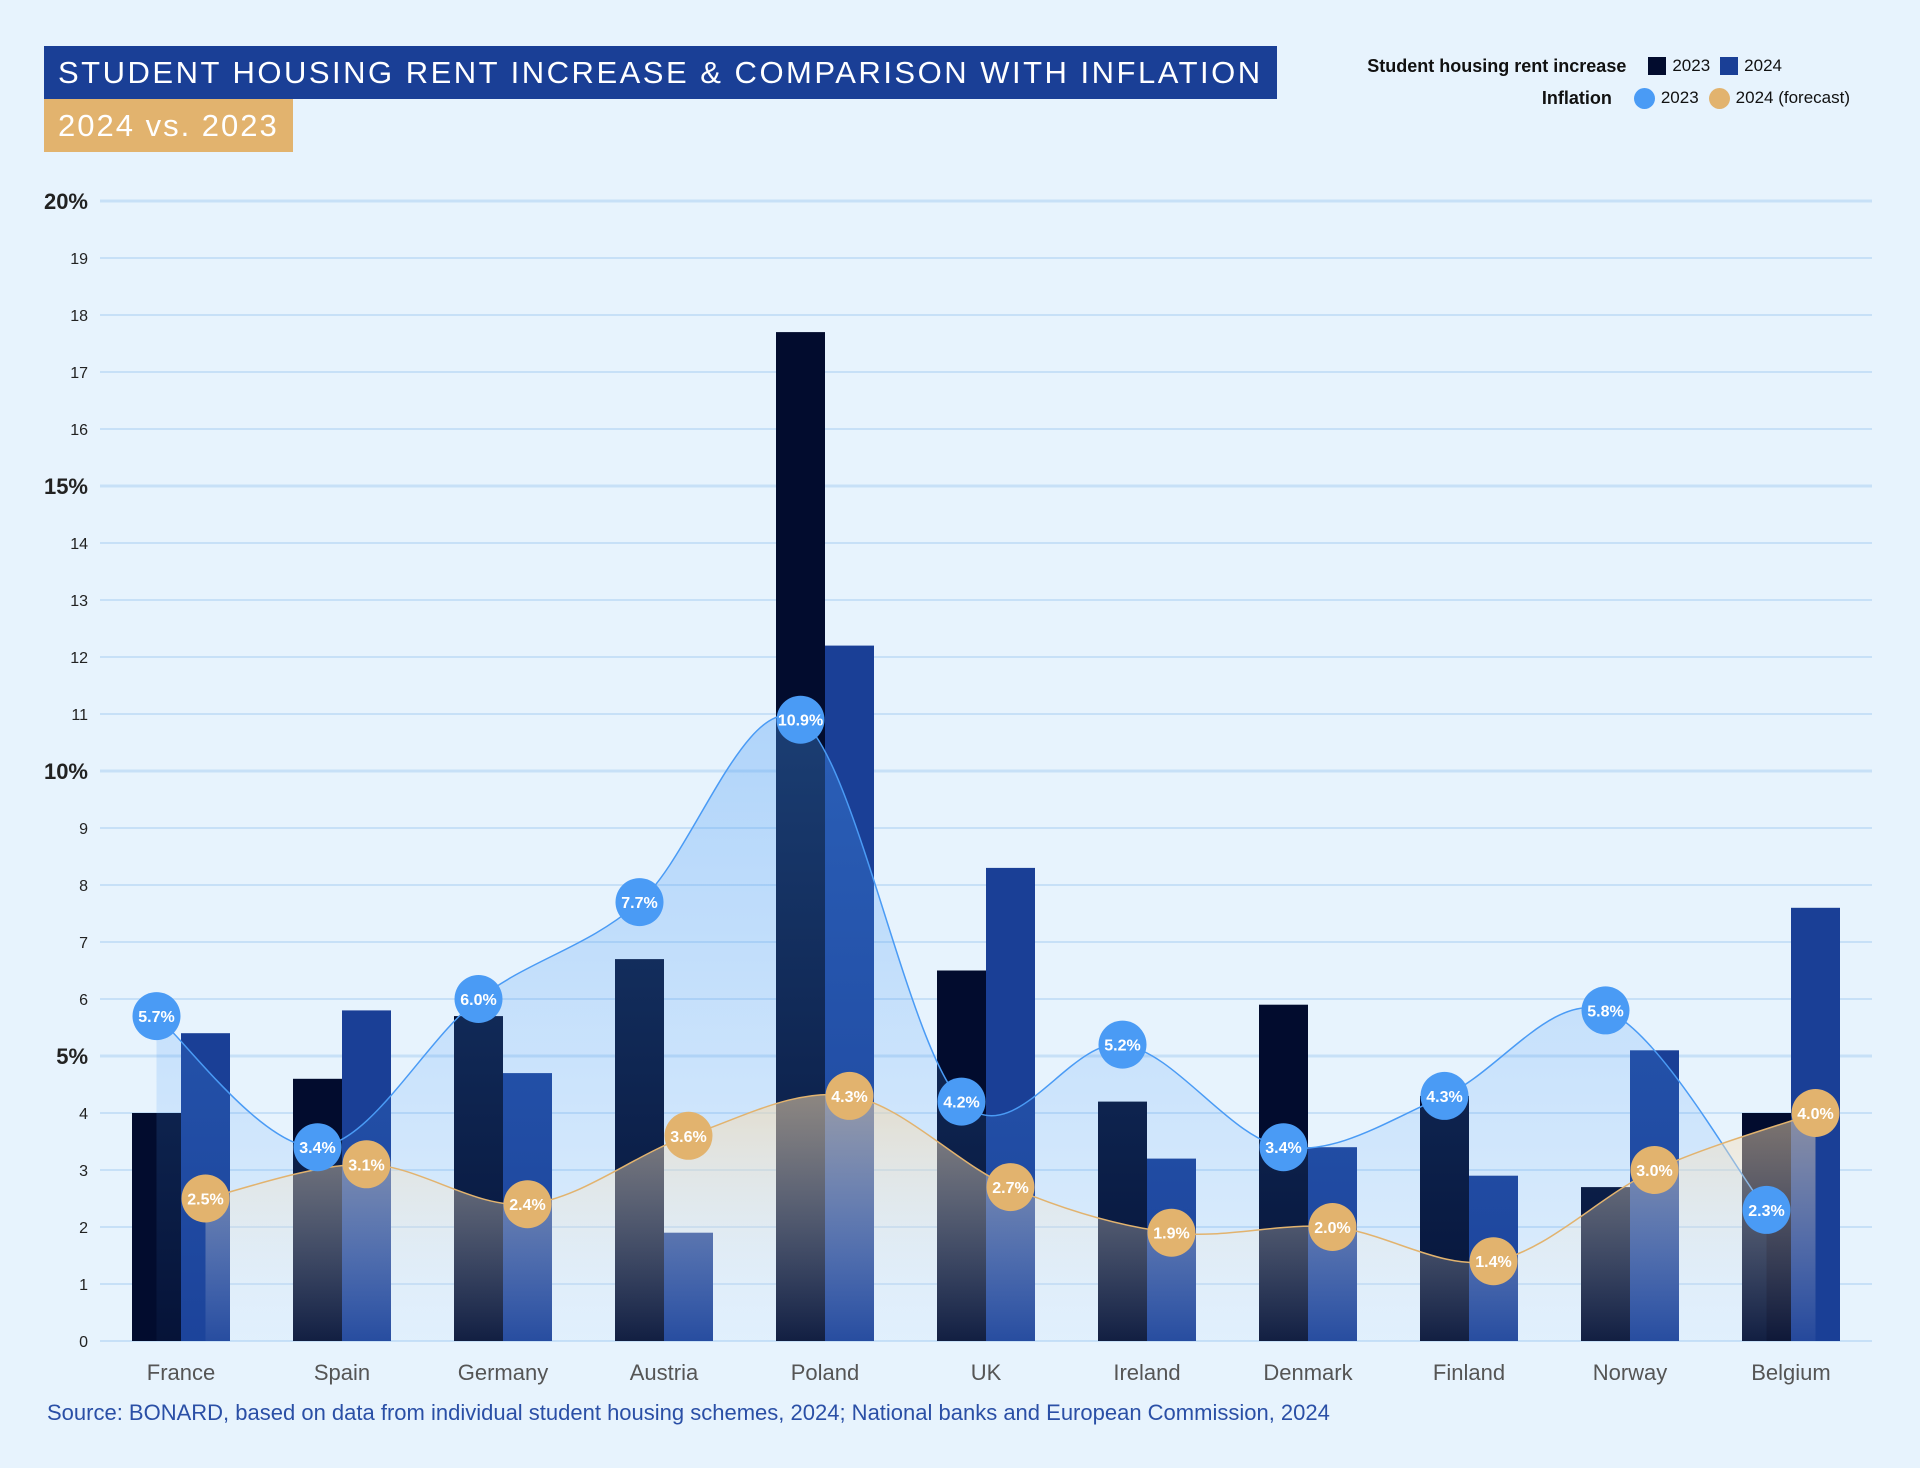 This screenshot has width=1920, height=1468. Describe the element at coordinates (79, 544) in the screenshot. I see `y-tick-label: 14` at that location.